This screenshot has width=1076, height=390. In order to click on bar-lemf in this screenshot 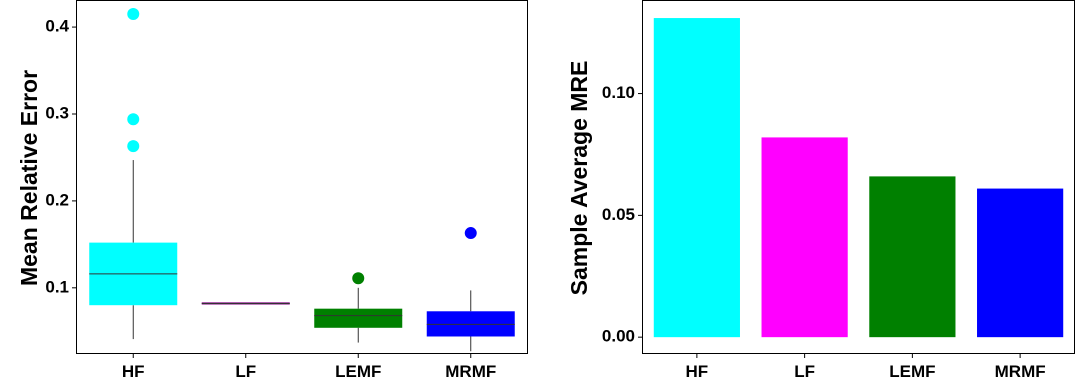, I will do `click(912, 257)`.